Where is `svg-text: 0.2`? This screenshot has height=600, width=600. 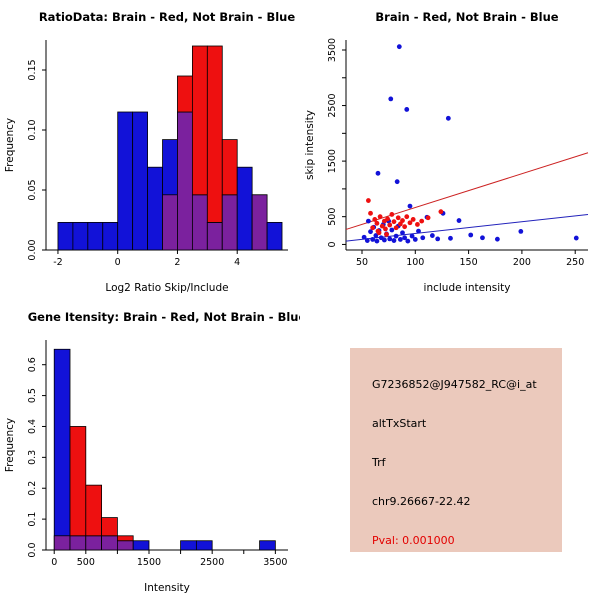
svg-text: 0.2 is located at coordinates (32, 488).